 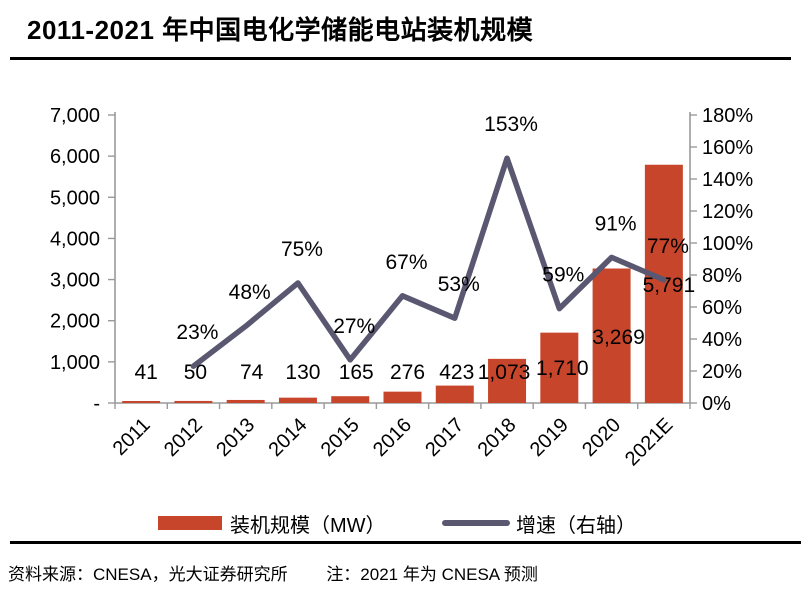 I want to click on growth-label: 48%, so click(x=250, y=292).